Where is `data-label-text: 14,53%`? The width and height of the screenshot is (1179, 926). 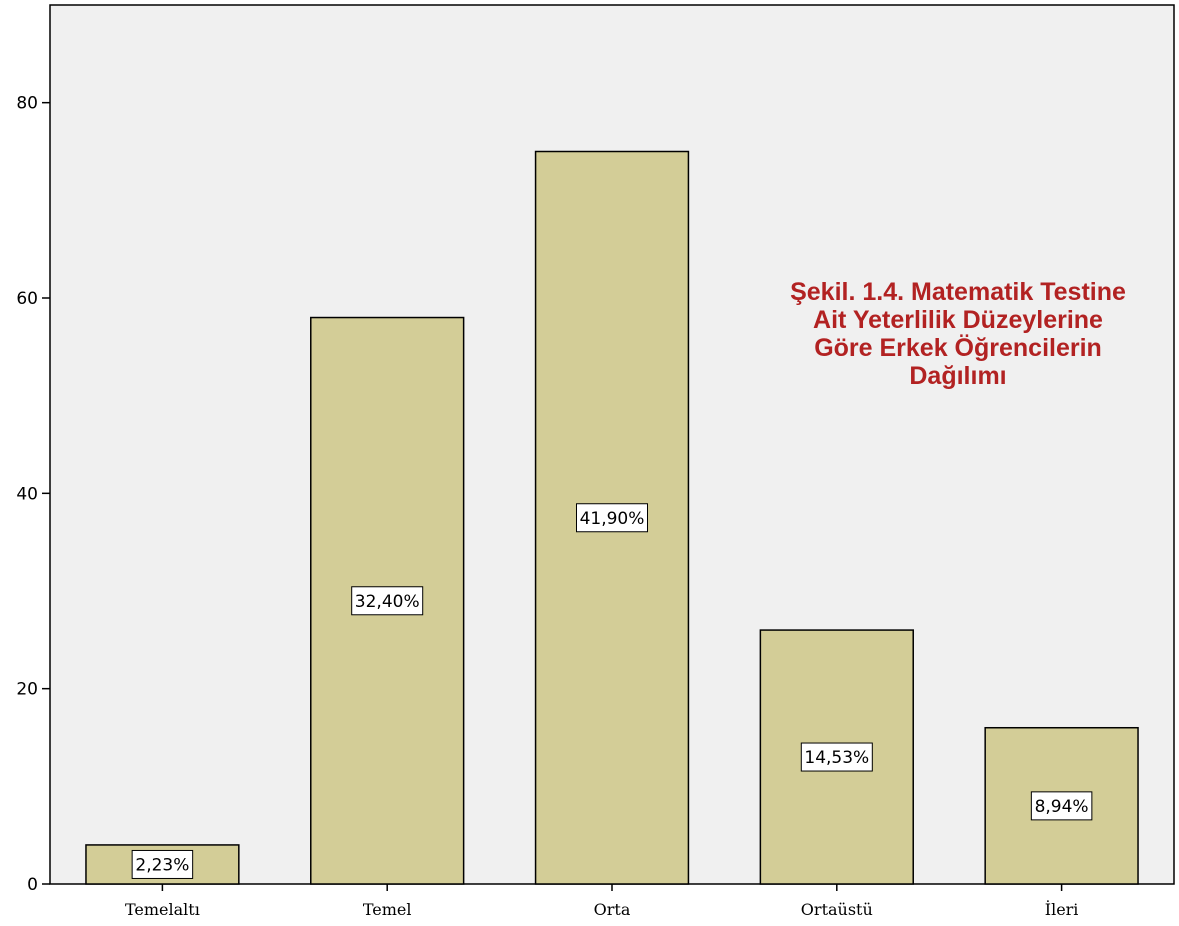
data-label-text: 14,53% is located at coordinates (836, 758).